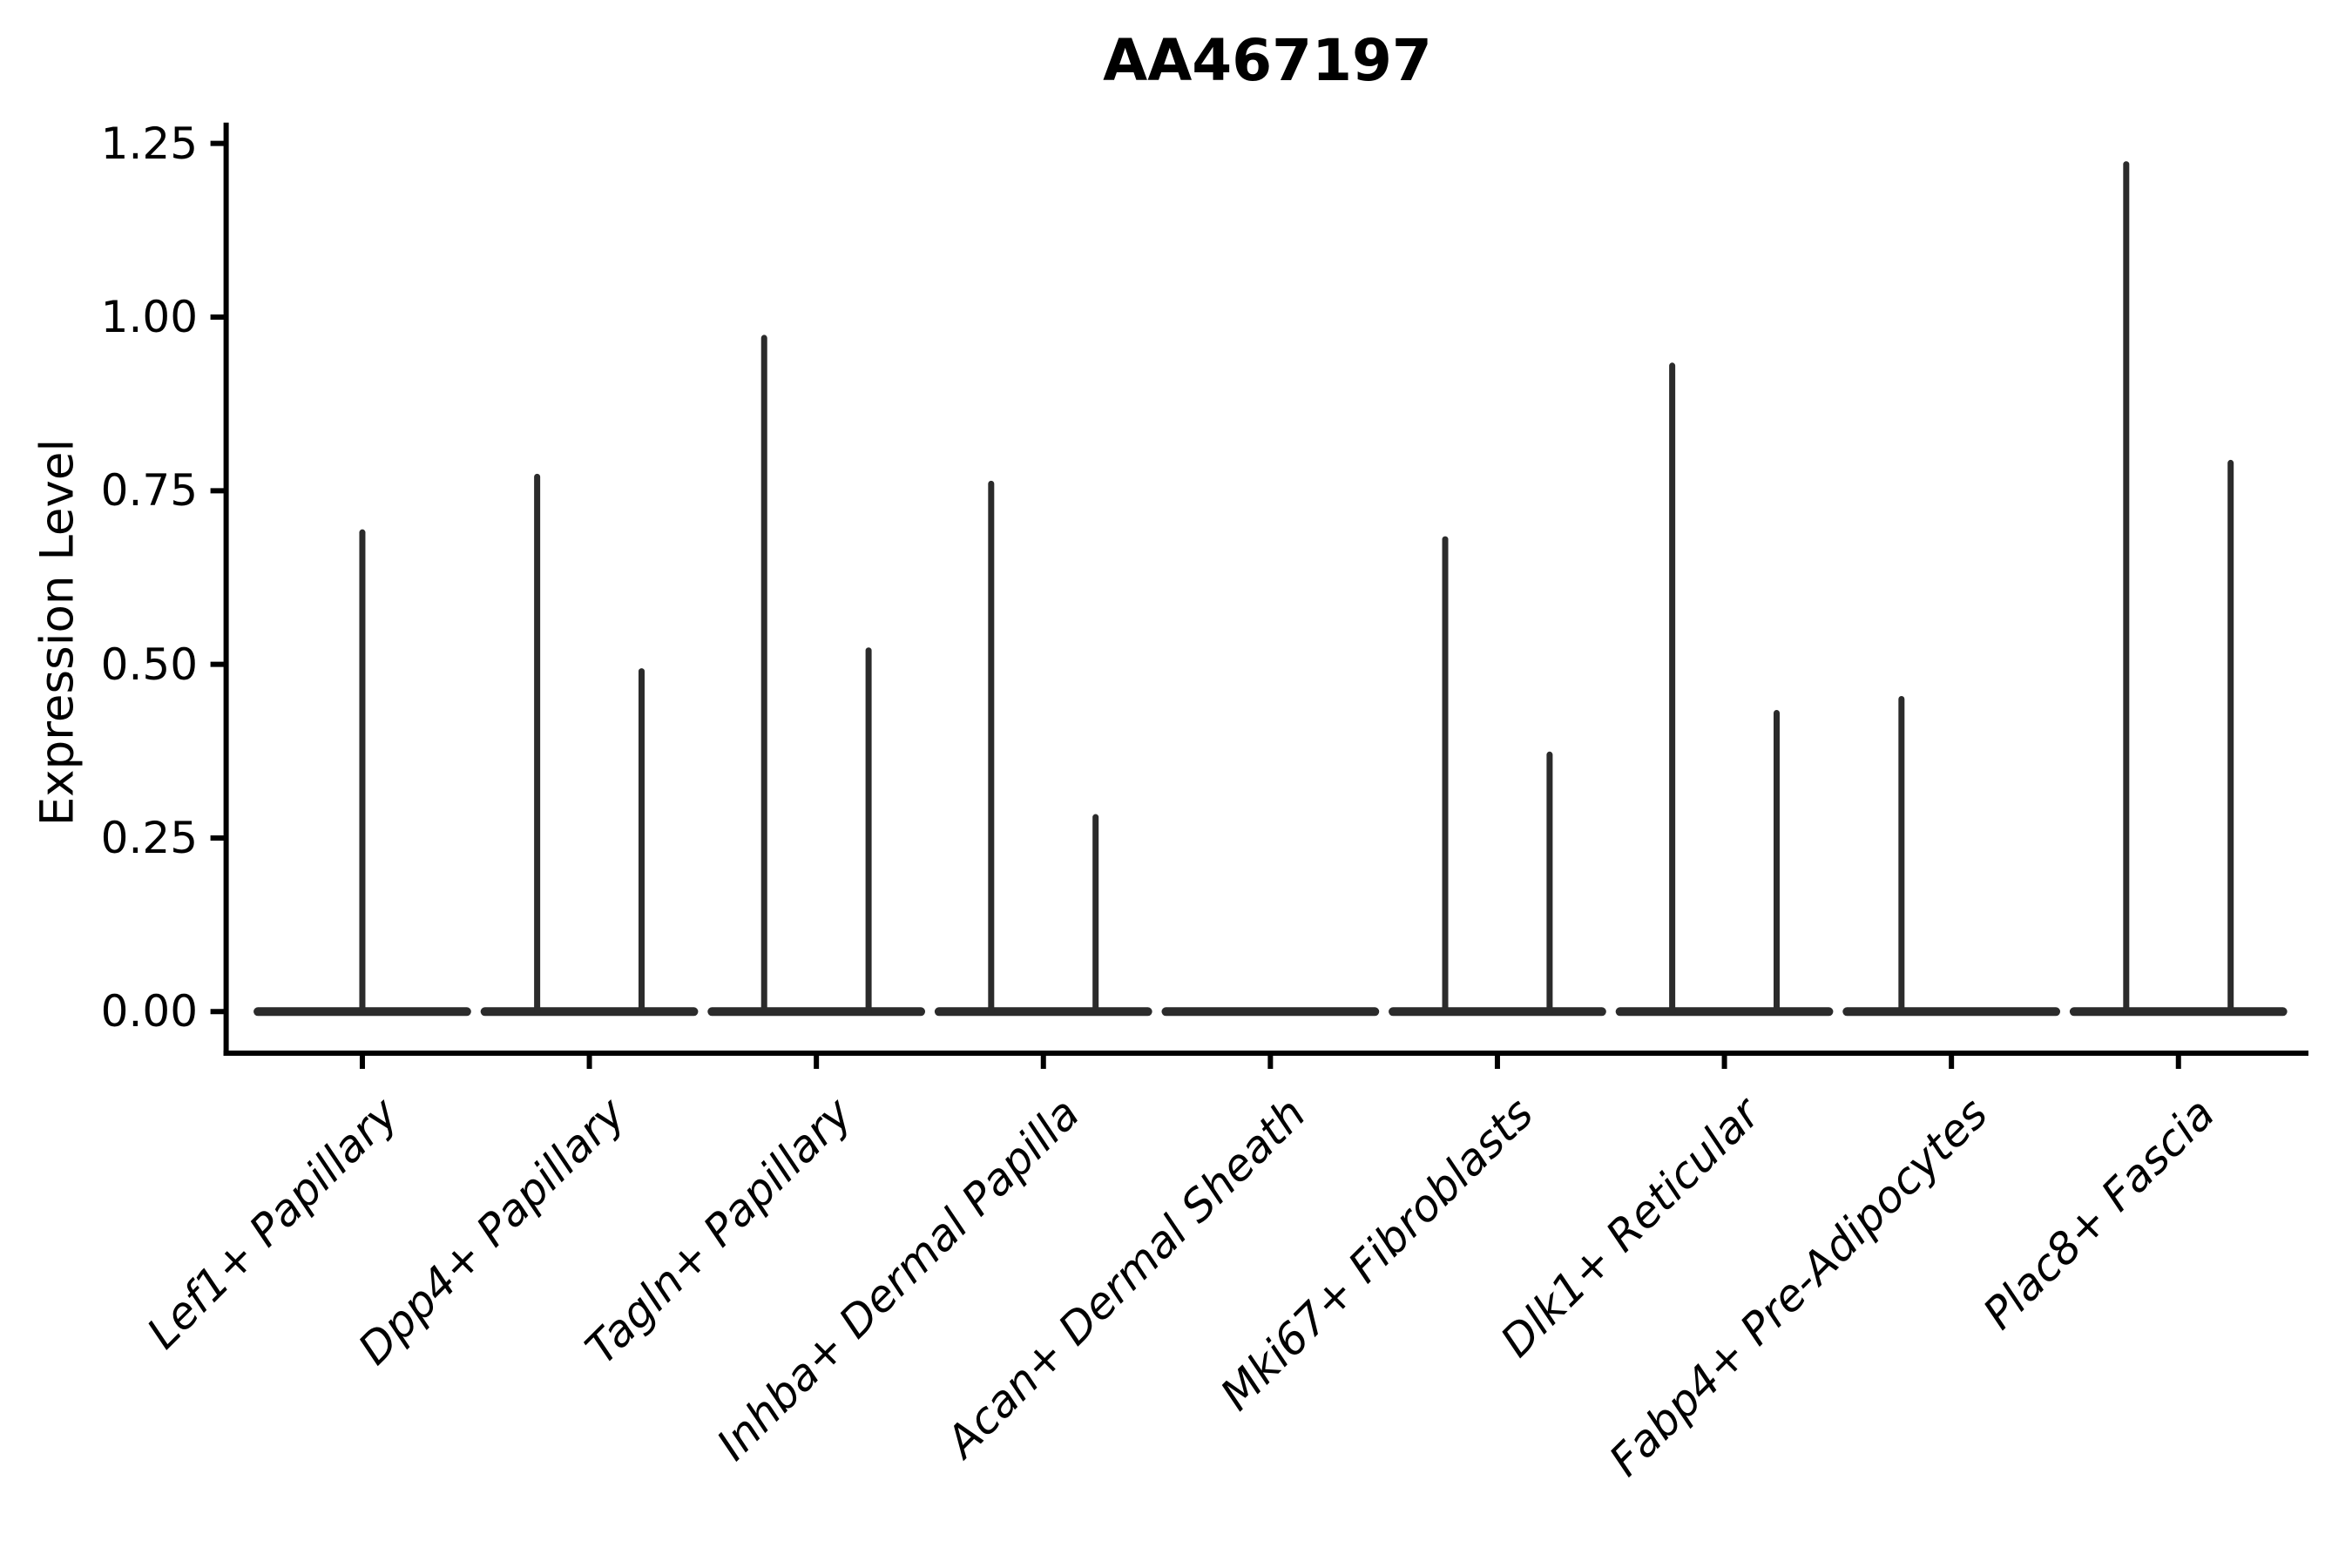  What do you see at coordinates (149, 317) in the screenshot?
I see `y-tick-label: 1.00` at bounding box center [149, 317].